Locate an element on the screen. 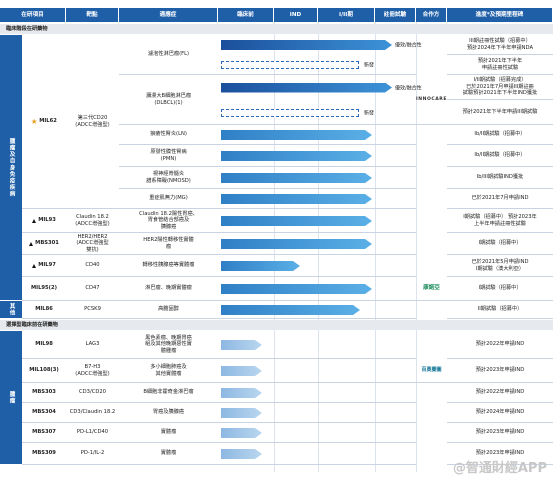 The image size is (553, 480). drug-name: MIL98 is located at coordinates (44, 345).